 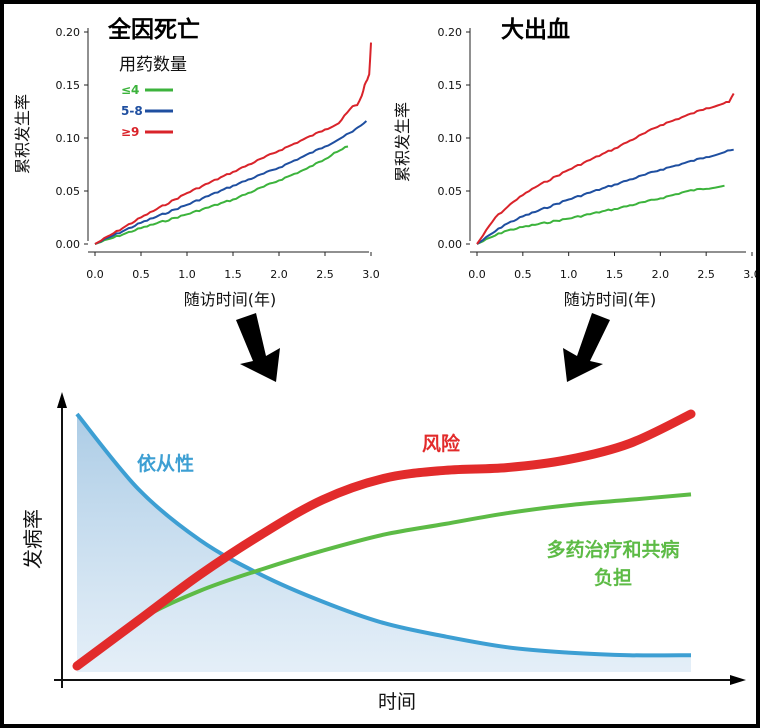 What do you see at coordinates (610, 299) in the screenshot?
I see `panel2-x-label: 随访时间(年)` at bounding box center [610, 299].